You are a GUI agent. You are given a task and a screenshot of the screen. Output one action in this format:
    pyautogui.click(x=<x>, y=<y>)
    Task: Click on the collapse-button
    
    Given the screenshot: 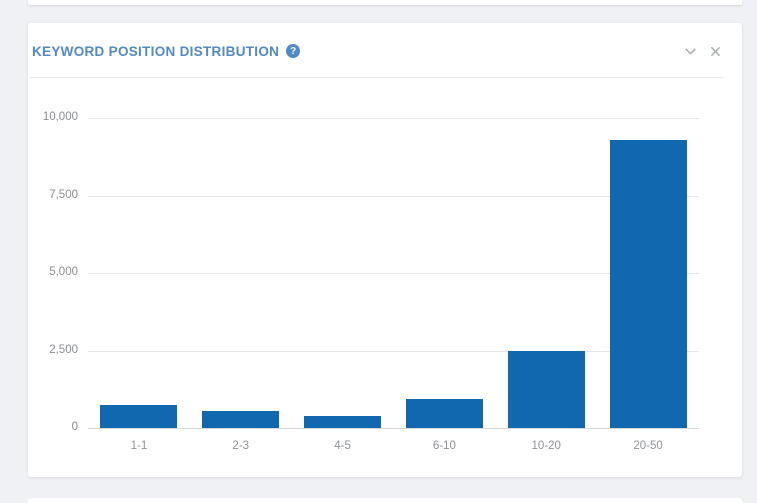 What is the action you would take?
    pyautogui.click(x=690, y=51)
    